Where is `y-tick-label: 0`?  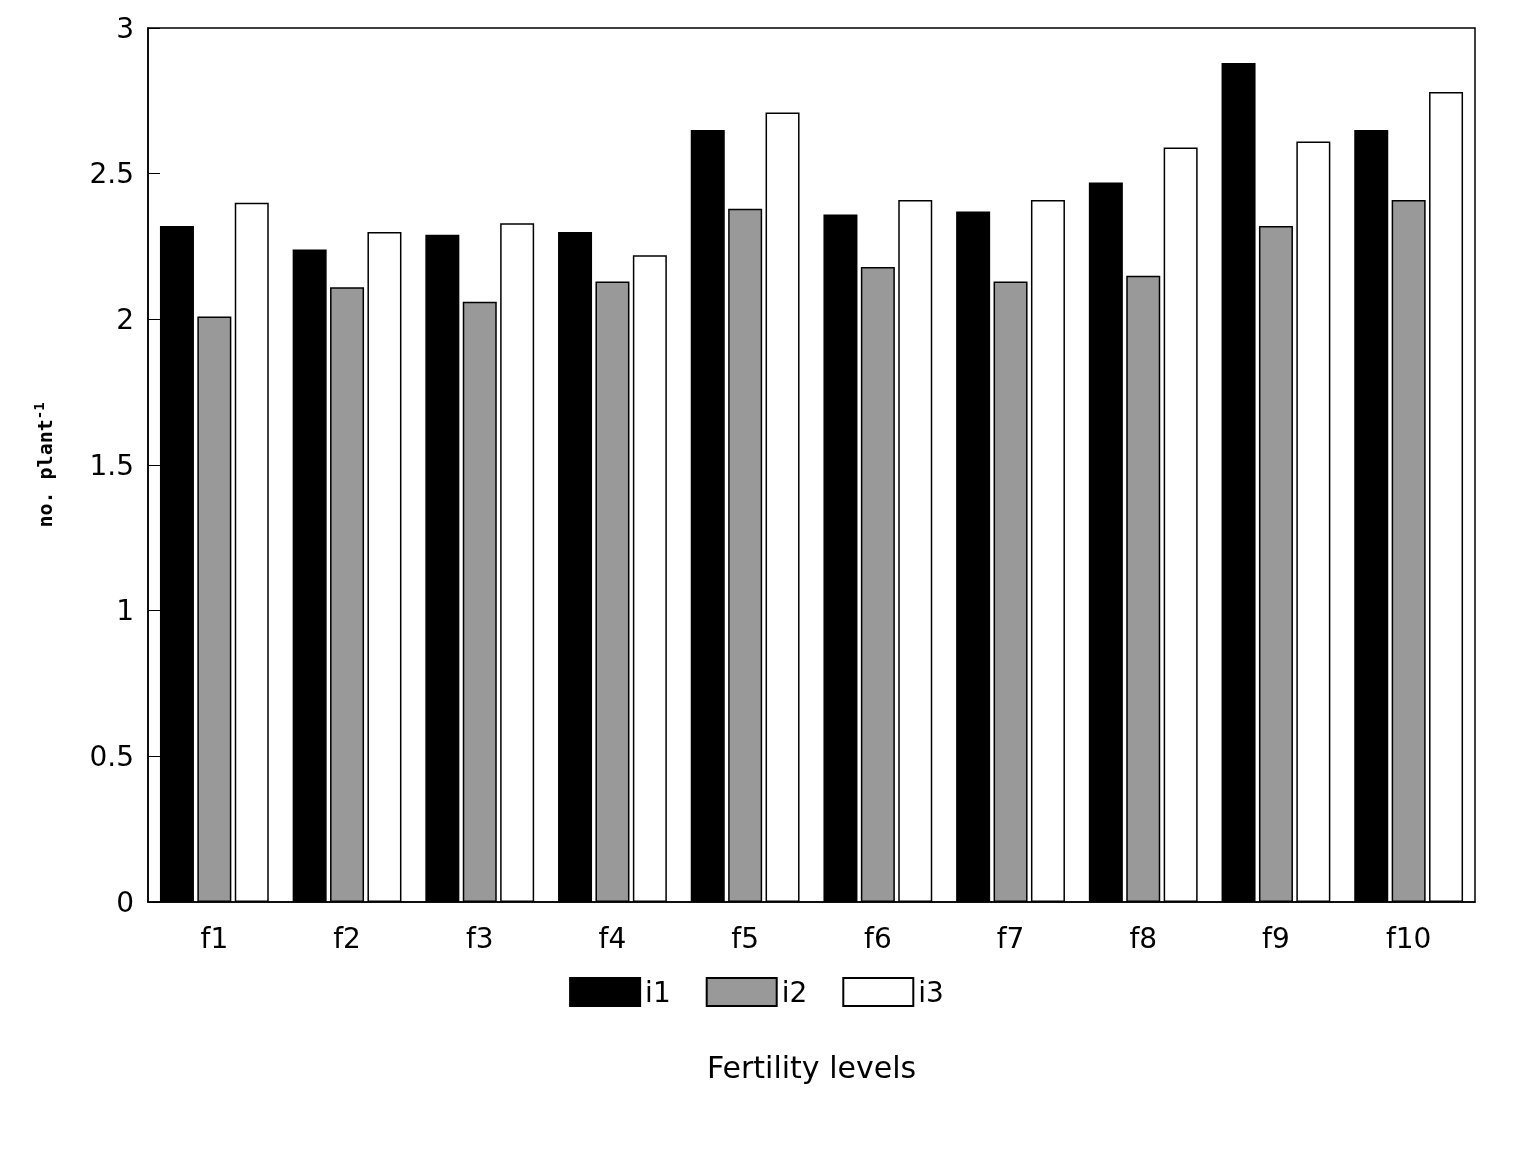 y-tick-label: 0 is located at coordinates (125, 902).